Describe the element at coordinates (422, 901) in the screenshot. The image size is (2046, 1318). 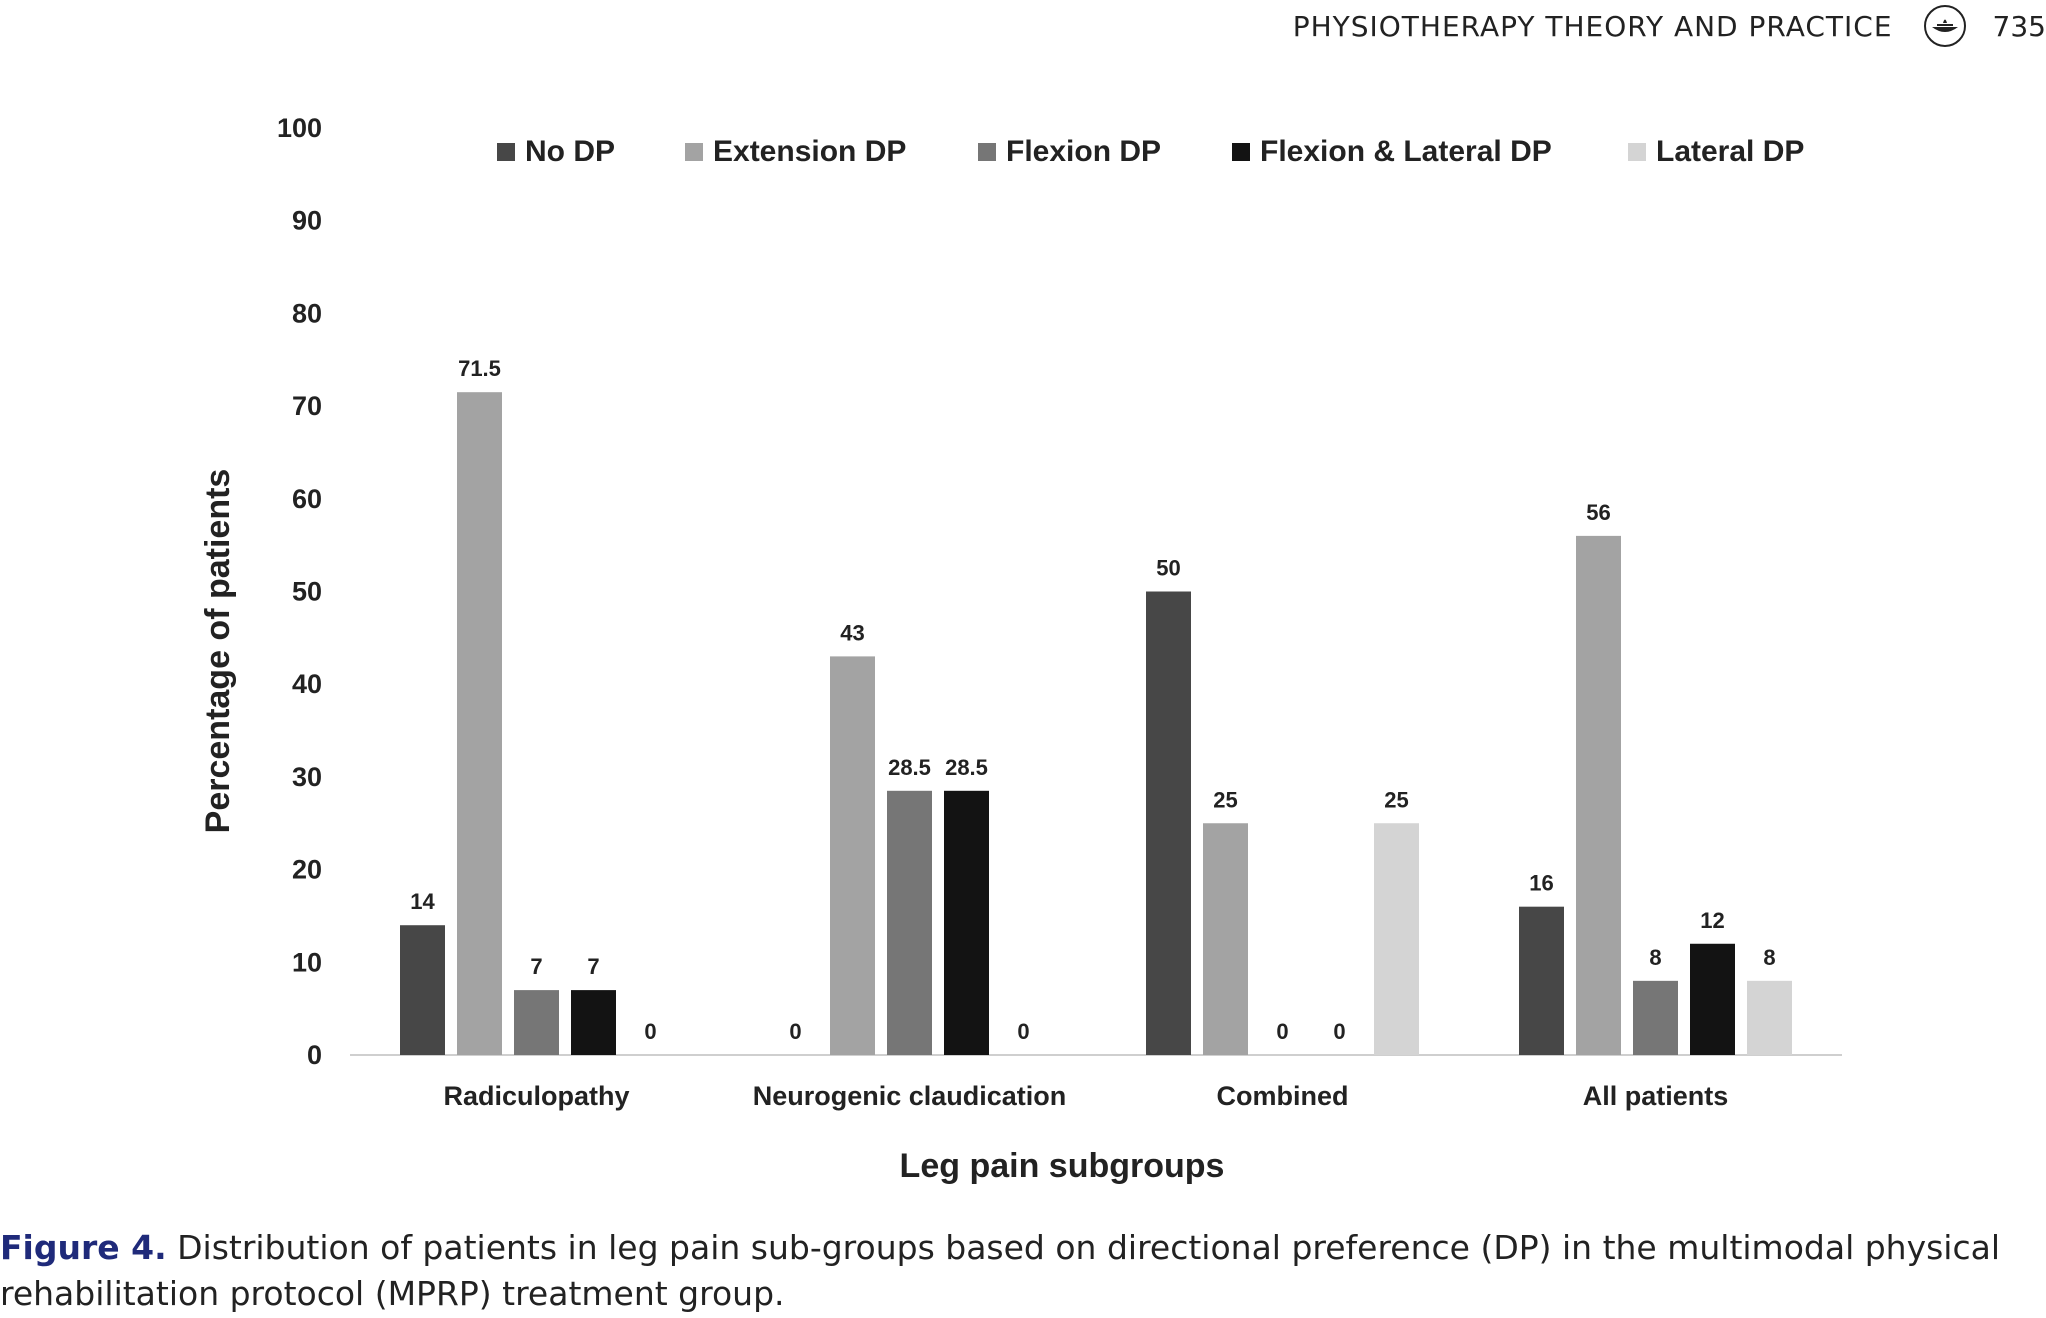
I see `data-label: 14` at that location.